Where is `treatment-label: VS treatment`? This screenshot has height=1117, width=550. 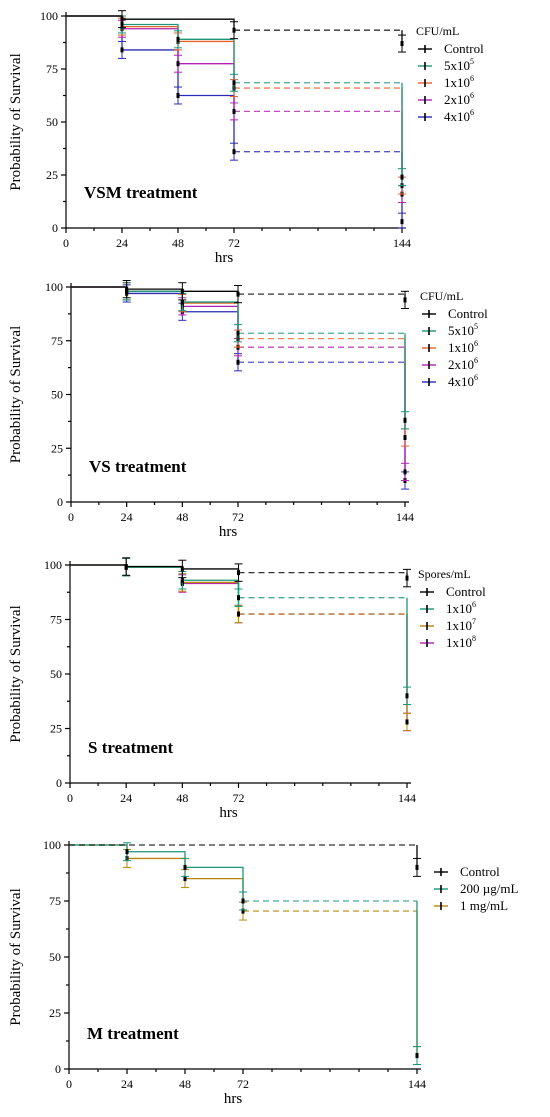 treatment-label: VS treatment is located at coordinates (138, 466).